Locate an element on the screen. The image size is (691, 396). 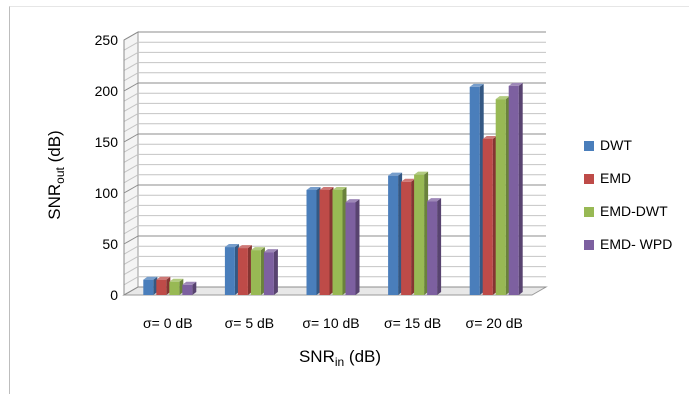
x-tick-label: σ= 15 dB is located at coordinates (412, 323).